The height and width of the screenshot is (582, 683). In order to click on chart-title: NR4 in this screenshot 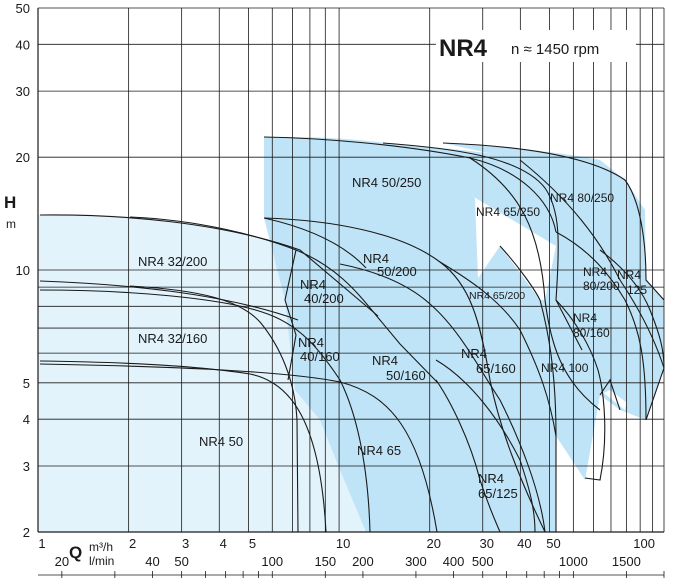, I will do `click(463, 48)`.